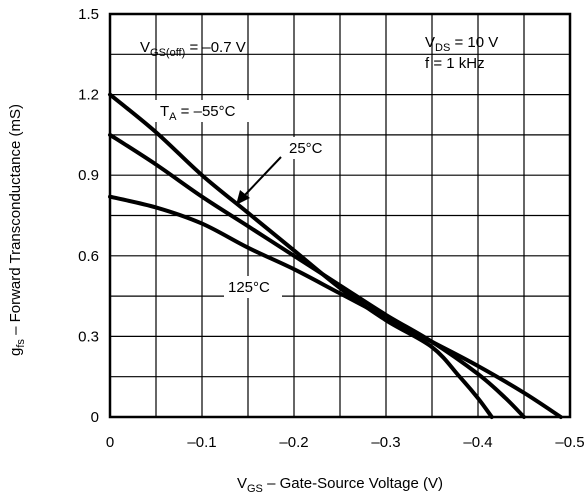  What do you see at coordinates (306, 148) in the screenshot?
I see `series-label-25: 25°C` at bounding box center [306, 148].